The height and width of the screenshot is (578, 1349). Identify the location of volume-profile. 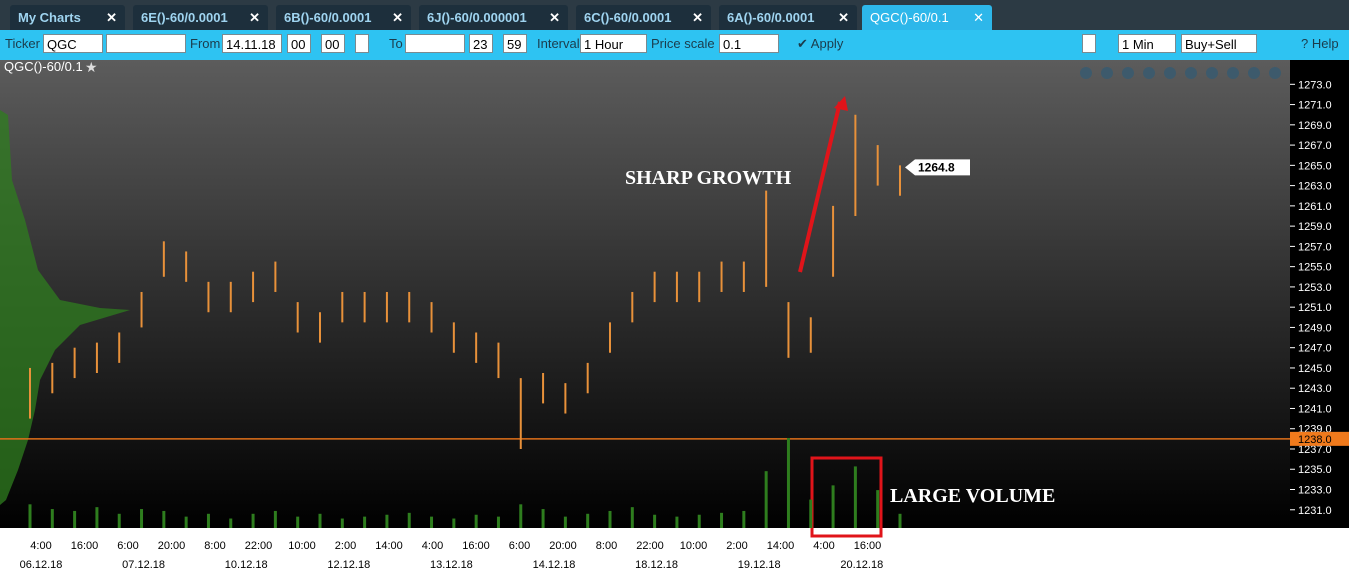
(65, 307).